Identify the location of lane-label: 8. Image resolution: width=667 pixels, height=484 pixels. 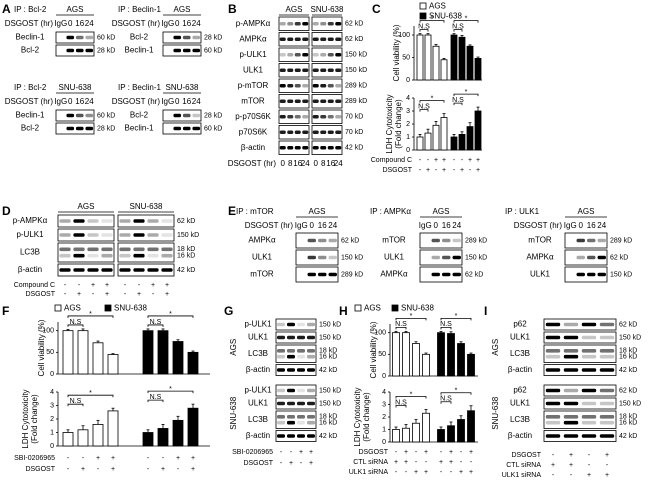
(290, 163).